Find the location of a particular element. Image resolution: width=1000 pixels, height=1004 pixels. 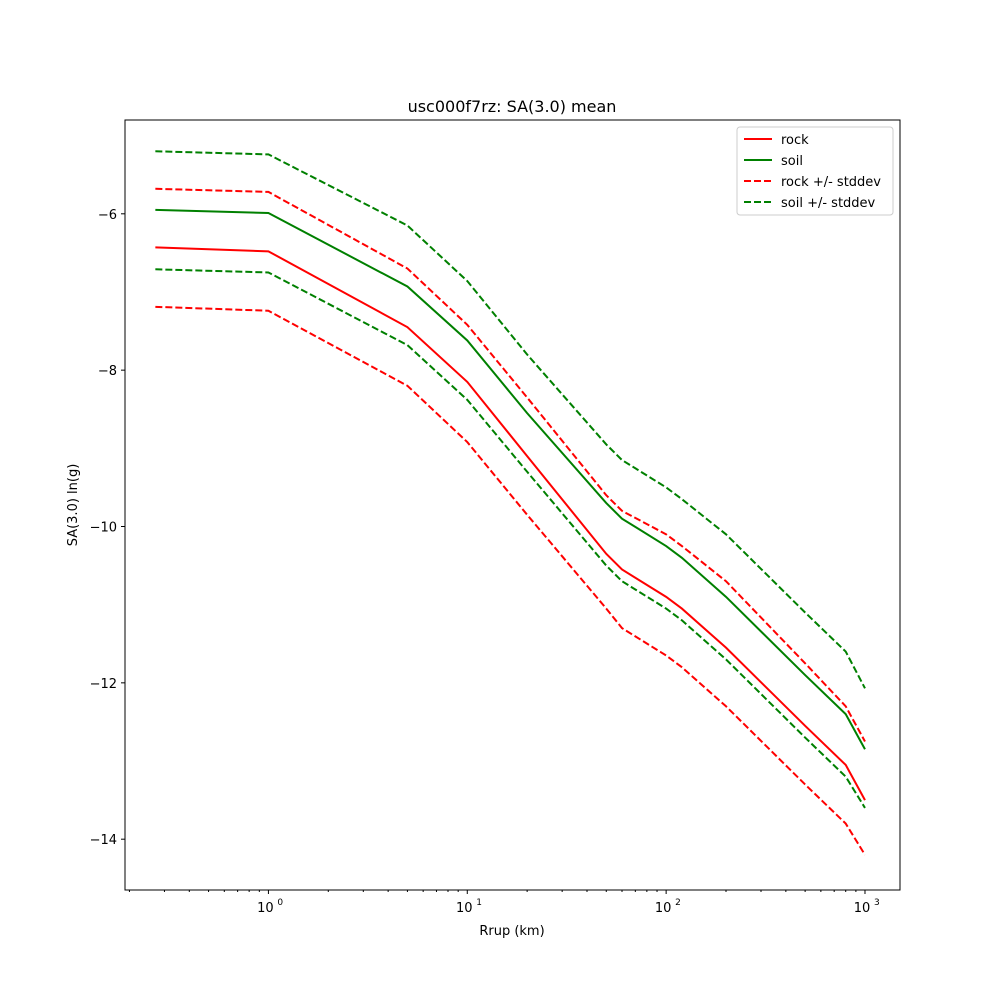

legend-box is located at coordinates (815, 171).